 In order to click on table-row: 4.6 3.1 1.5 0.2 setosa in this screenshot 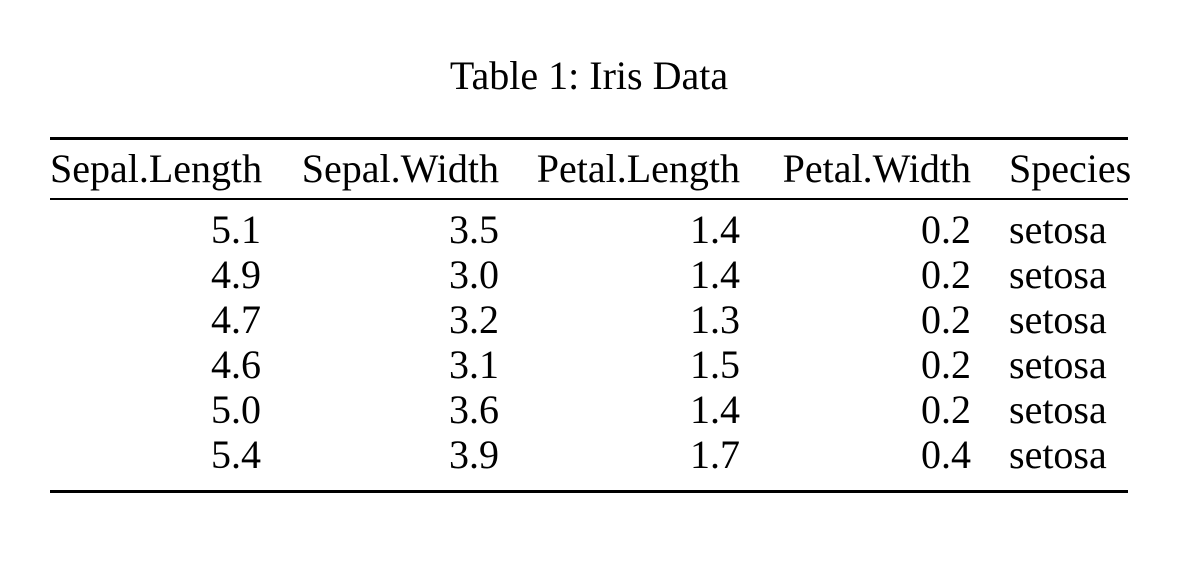, I will do `click(589, 364)`.